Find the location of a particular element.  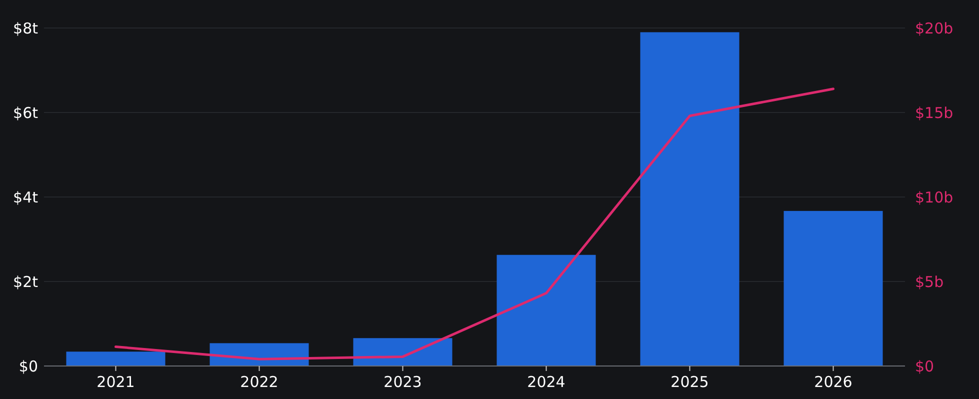

y2-tick-label: $0 is located at coordinates (924, 366).